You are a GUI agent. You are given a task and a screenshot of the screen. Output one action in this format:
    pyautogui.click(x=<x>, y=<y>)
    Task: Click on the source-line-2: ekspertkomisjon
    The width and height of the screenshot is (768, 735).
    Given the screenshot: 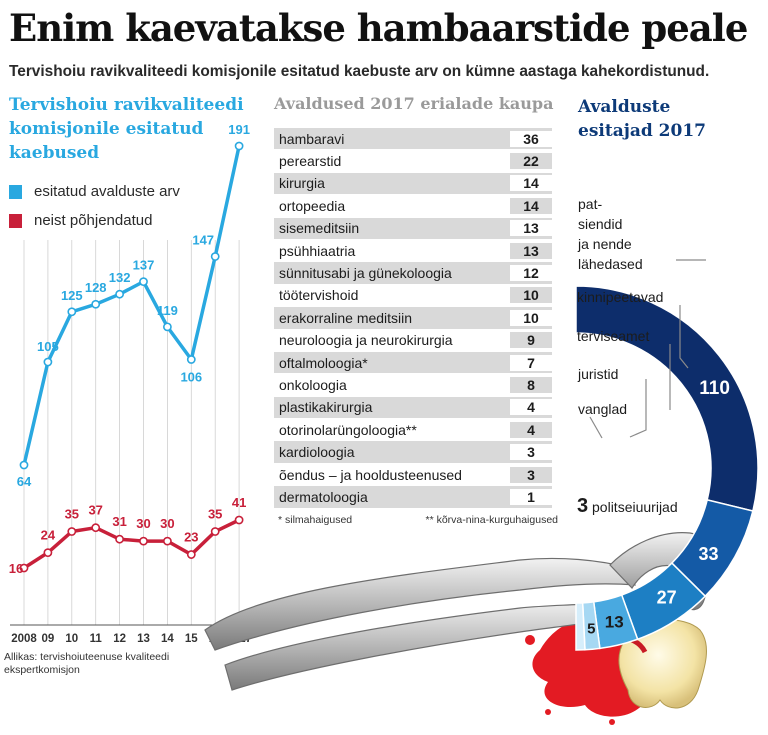 What is the action you would take?
    pyautogui.click(x=42, y=670)
    